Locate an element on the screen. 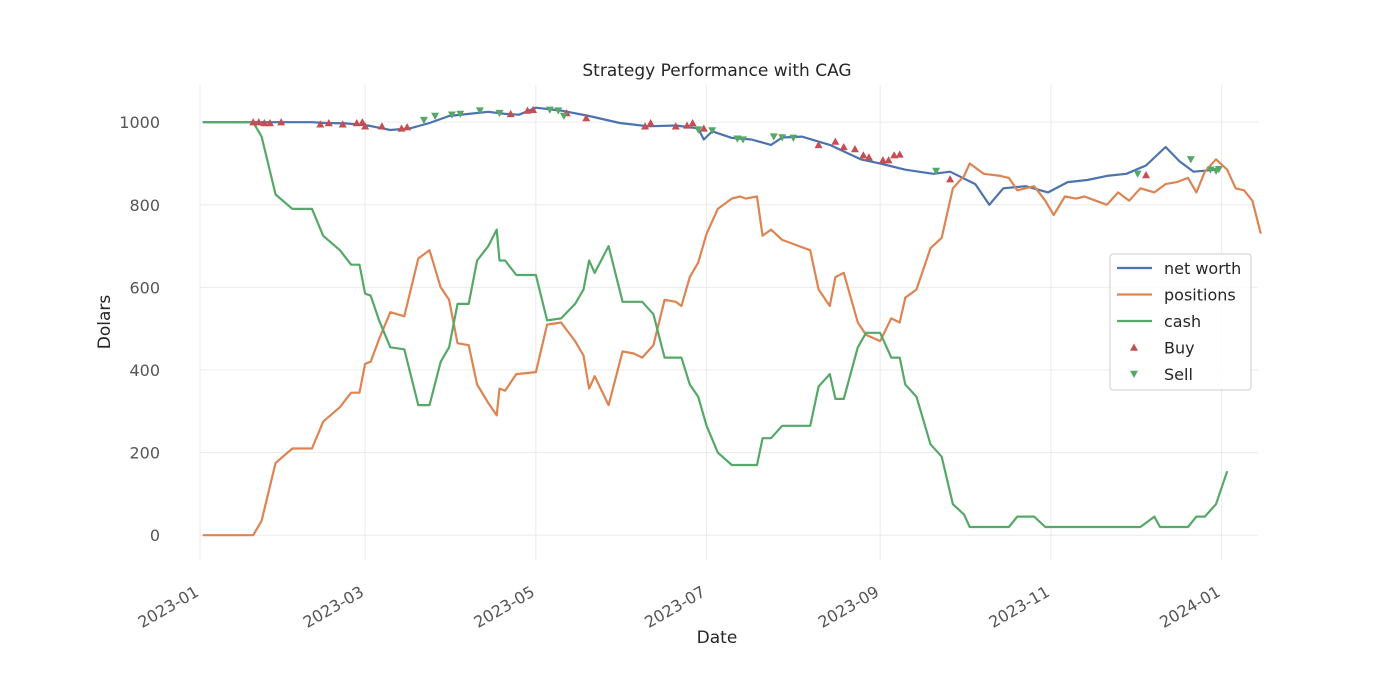  y-tick-label: 400 is located at coordinates (144, 370).